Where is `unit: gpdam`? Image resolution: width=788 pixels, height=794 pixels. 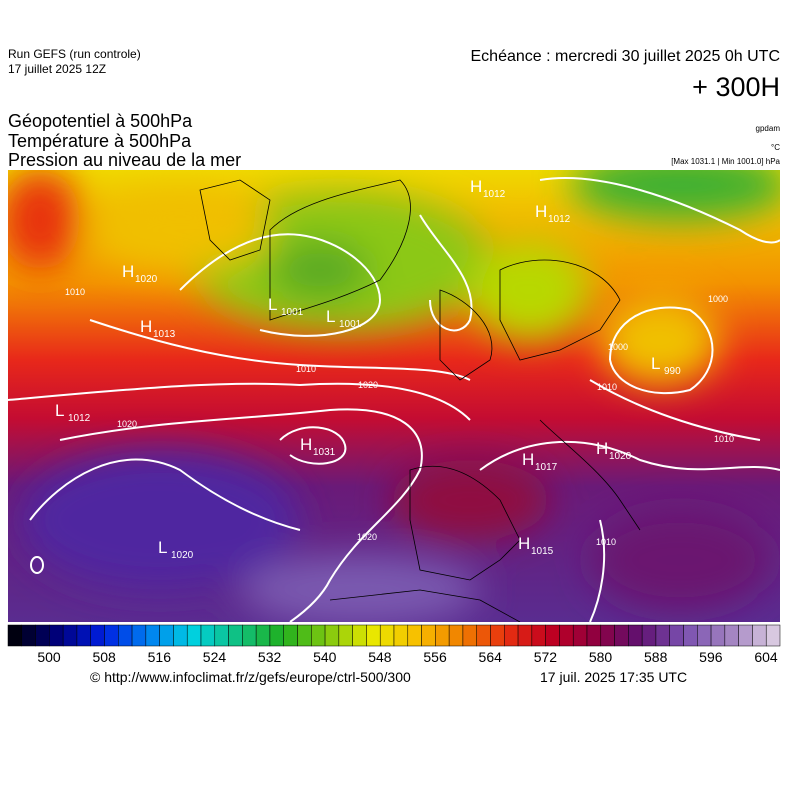
unit: gpdam is located at coordinates (768, 128).